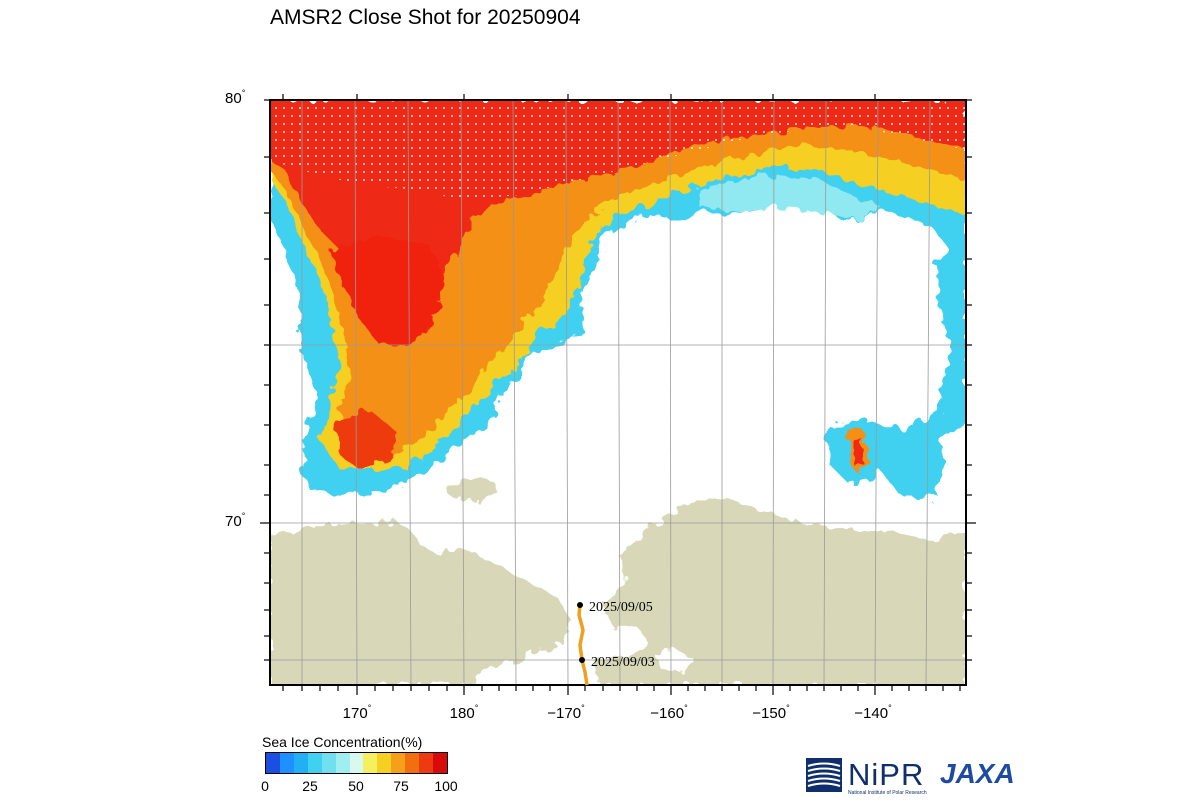 Image resolution: width=1200 pixels, height=805 pixels. I want to click on colorbar-title: Sea Ice Concentration(%), so click(342, 742).